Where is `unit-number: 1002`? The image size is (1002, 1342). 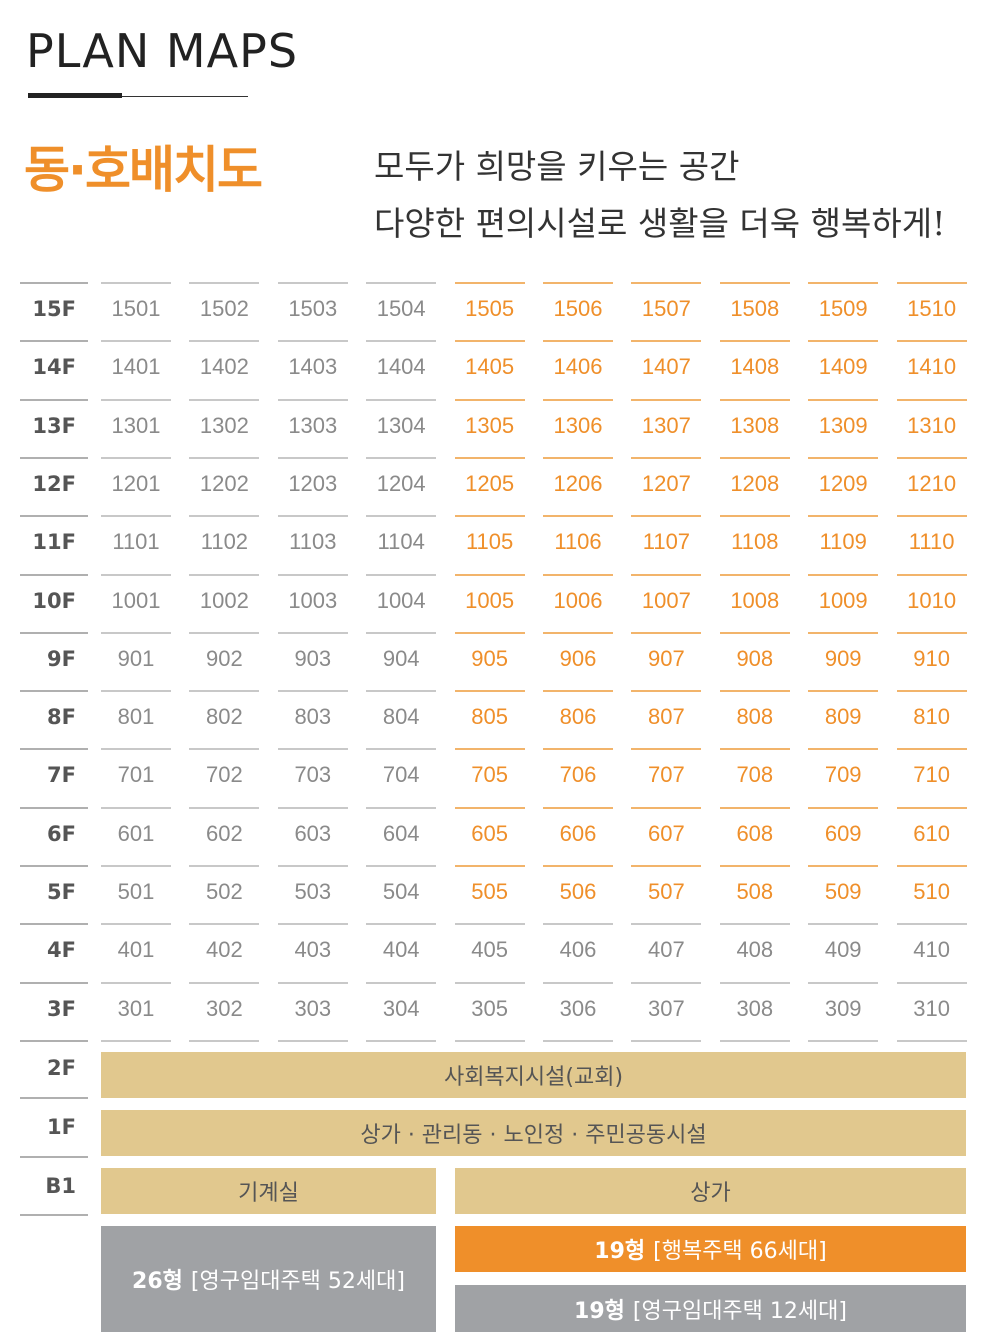 unit-number: 1002 is located at coordinates (224, 600).